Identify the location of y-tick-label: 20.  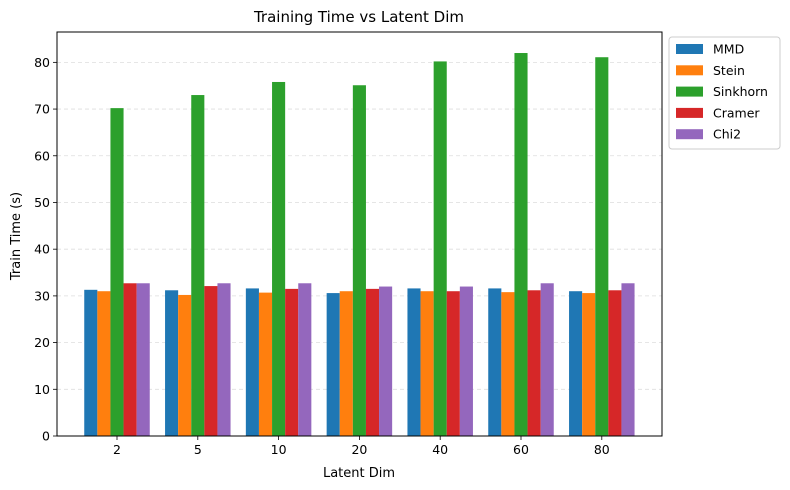
(42, 342).